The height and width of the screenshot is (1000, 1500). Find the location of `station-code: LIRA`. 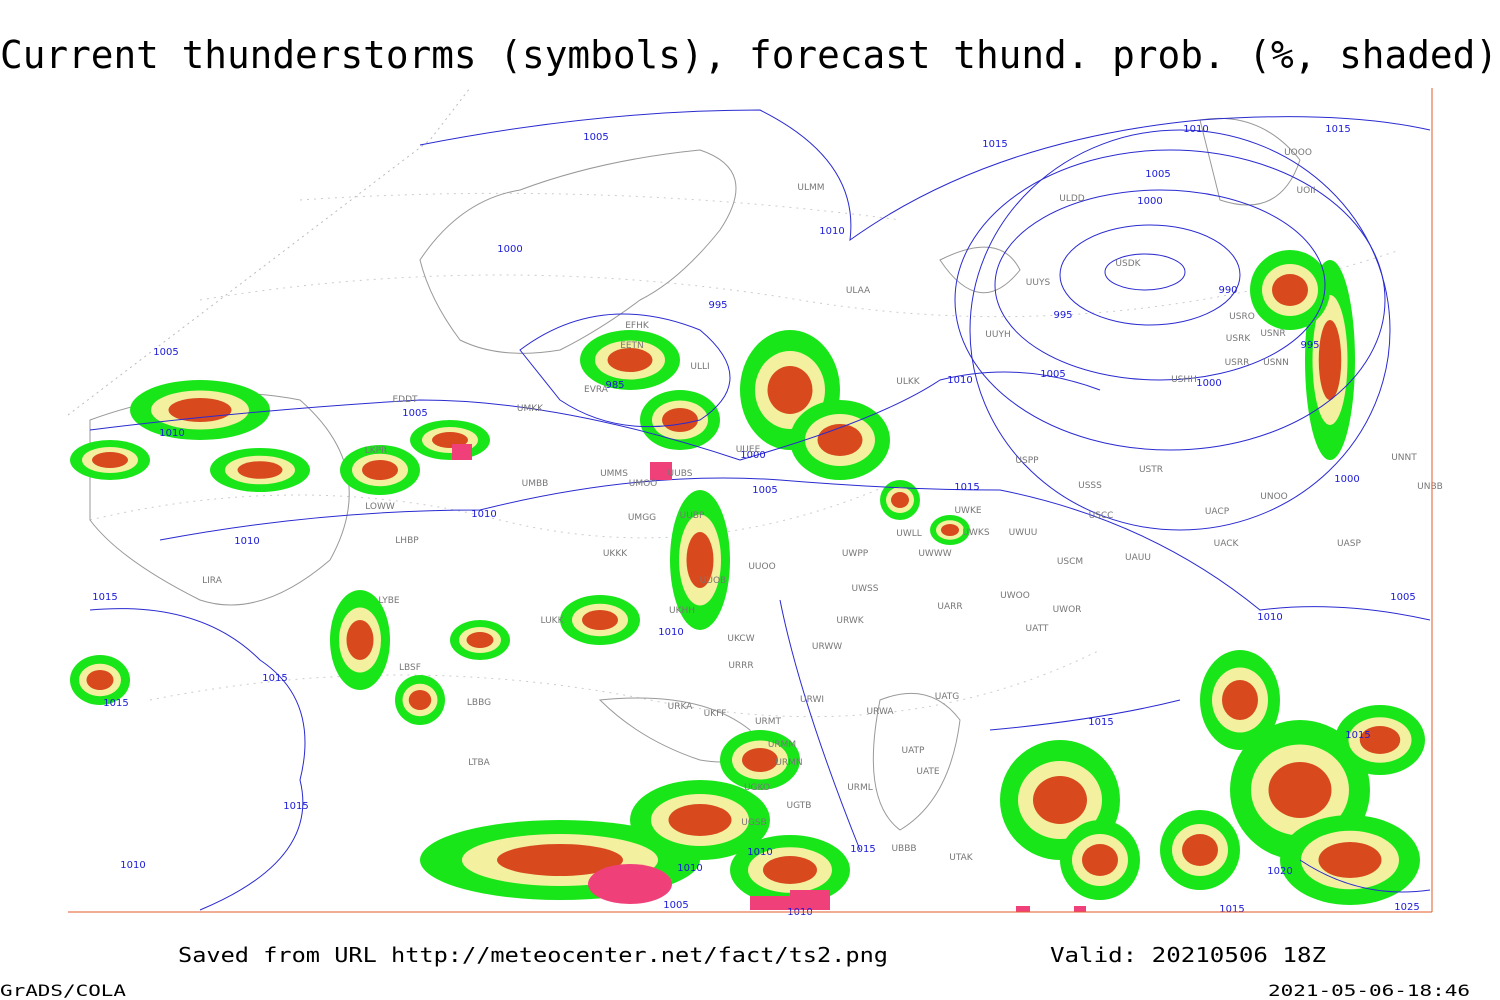

station-code: LIRA is located at coordinates (212, 581).